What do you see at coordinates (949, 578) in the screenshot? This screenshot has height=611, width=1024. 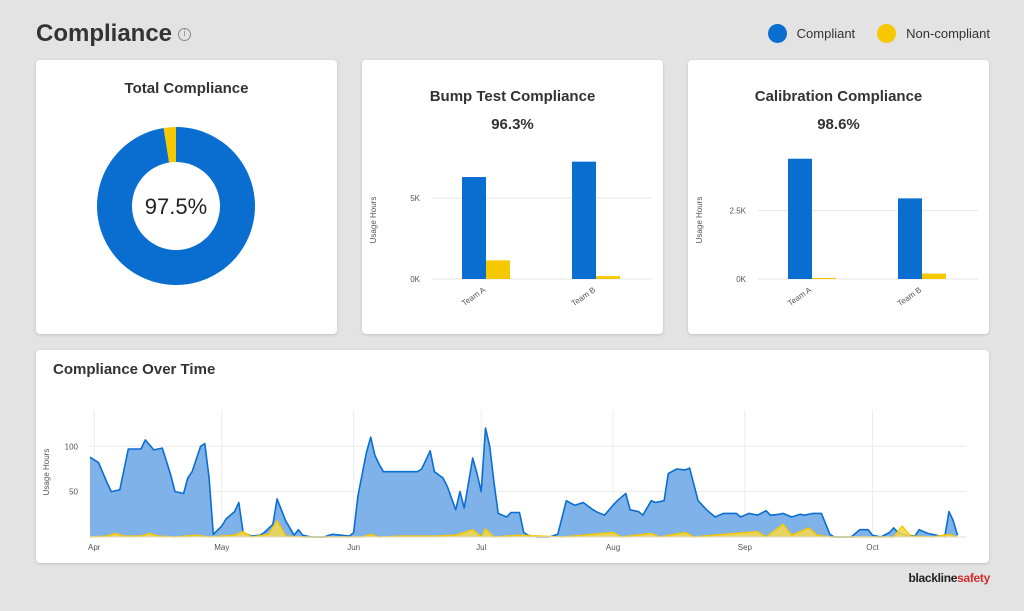 I see `brand-logo: blacklinesafety` at bounding box center [949, 578].